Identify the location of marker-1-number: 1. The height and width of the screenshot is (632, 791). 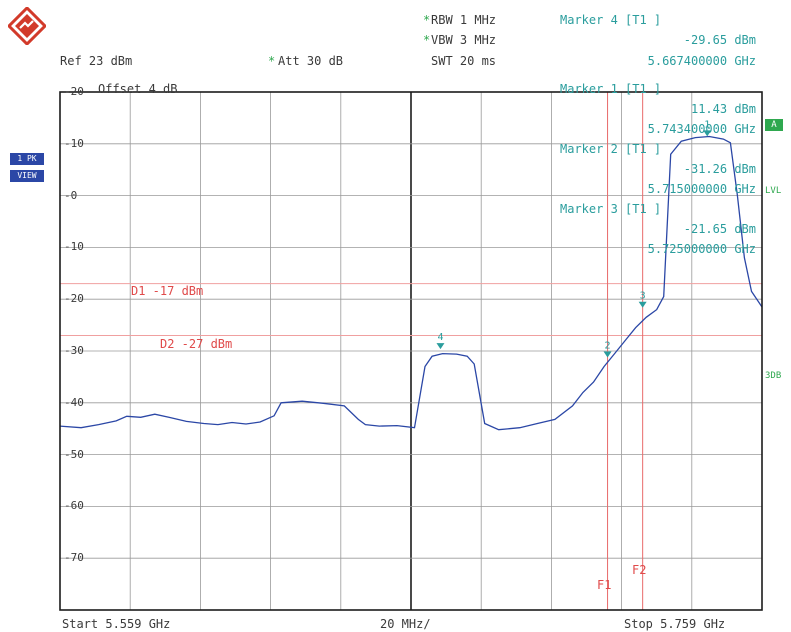
(707, 124).